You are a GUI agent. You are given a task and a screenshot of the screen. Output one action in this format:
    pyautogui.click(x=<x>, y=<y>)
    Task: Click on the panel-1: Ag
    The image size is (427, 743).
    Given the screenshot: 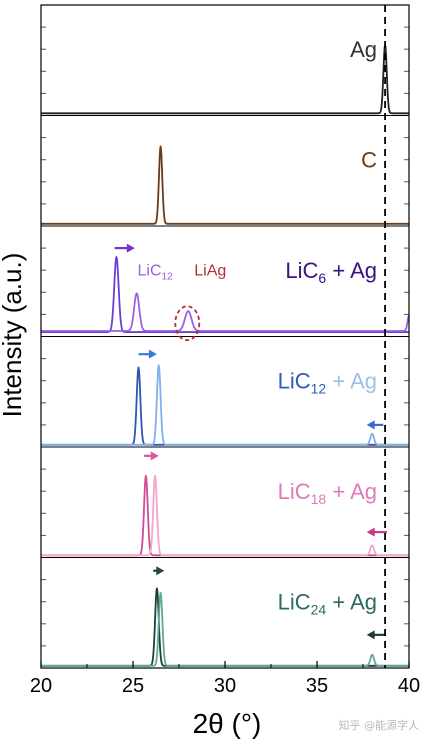 What is the action you would take?
    pyautogui.click(x=225, y=71)
    